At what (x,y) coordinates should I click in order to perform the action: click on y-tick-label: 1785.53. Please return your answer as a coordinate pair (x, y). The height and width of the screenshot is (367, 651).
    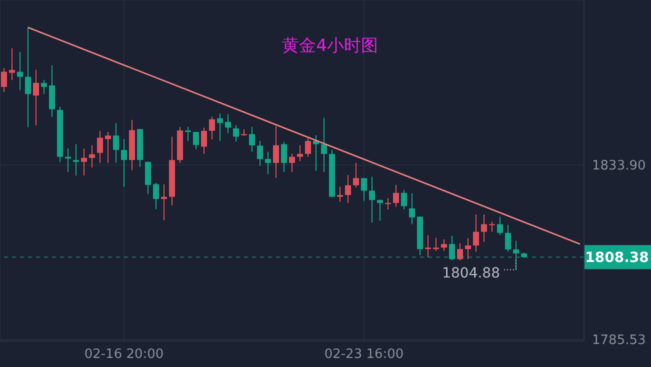
    Looking at the image, I should click on (619, 340).